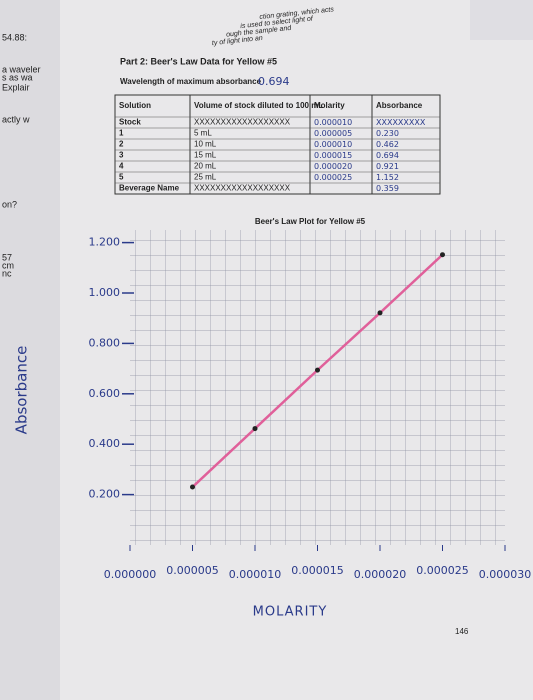 This screenshot has height=700, width=533. Describe the element at coordinates (14, 37) in the screenshot. I see `left-fragment: 54.88:` at that location.